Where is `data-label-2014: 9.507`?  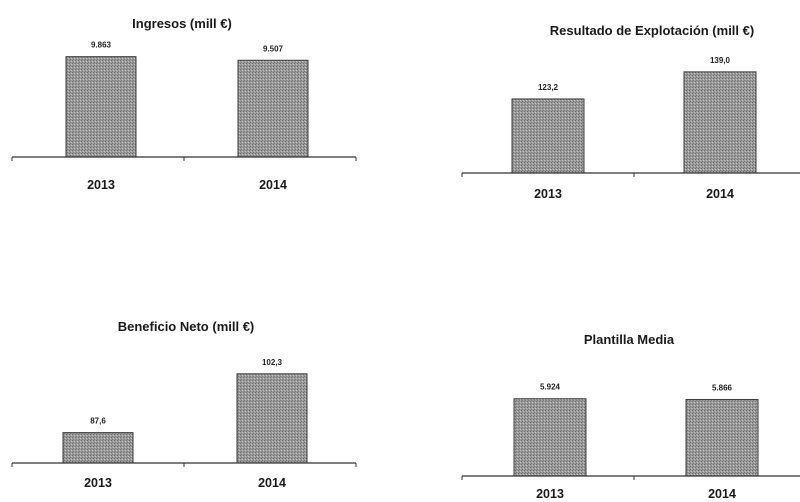
data-label-2014: 9.507 is located at coordinates (273, 48).